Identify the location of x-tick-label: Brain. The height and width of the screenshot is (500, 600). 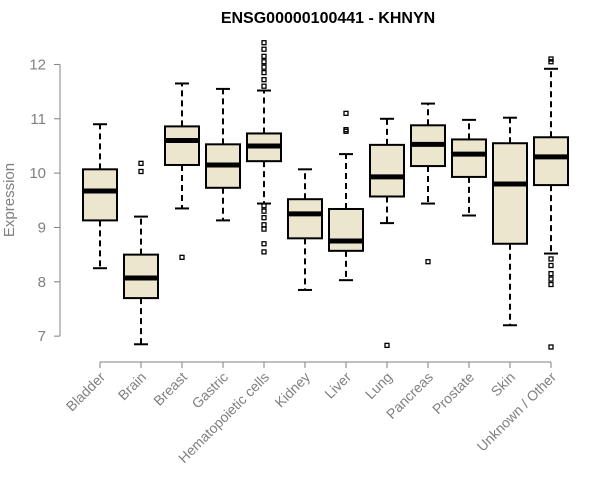
(132, 386).